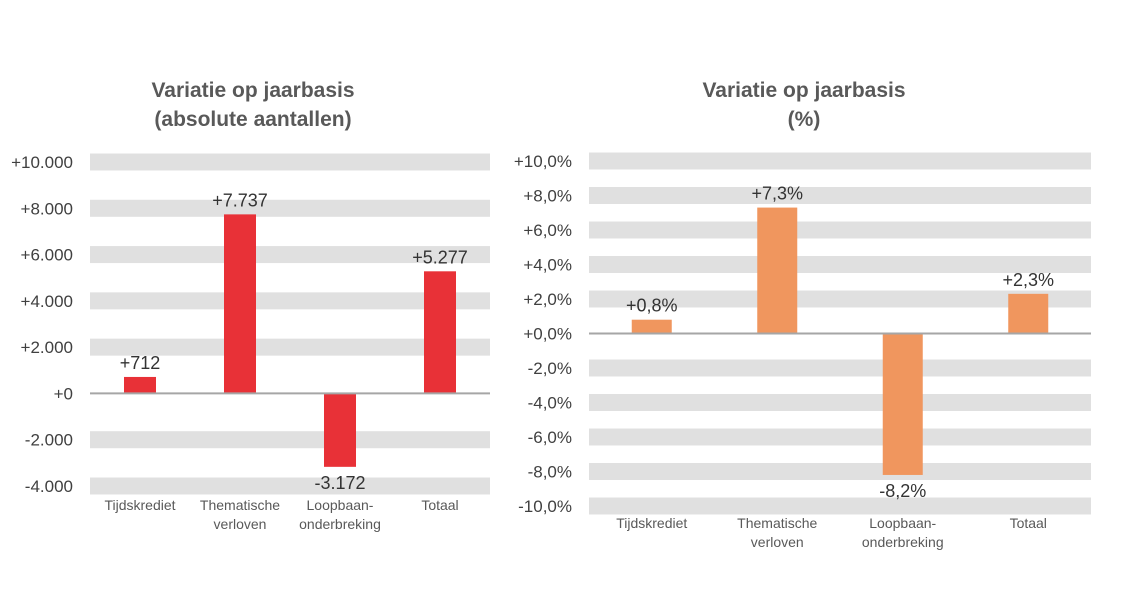 The image size is (1122, 613). I want to click on y-tick-label: +4.000, so click(47, 301).